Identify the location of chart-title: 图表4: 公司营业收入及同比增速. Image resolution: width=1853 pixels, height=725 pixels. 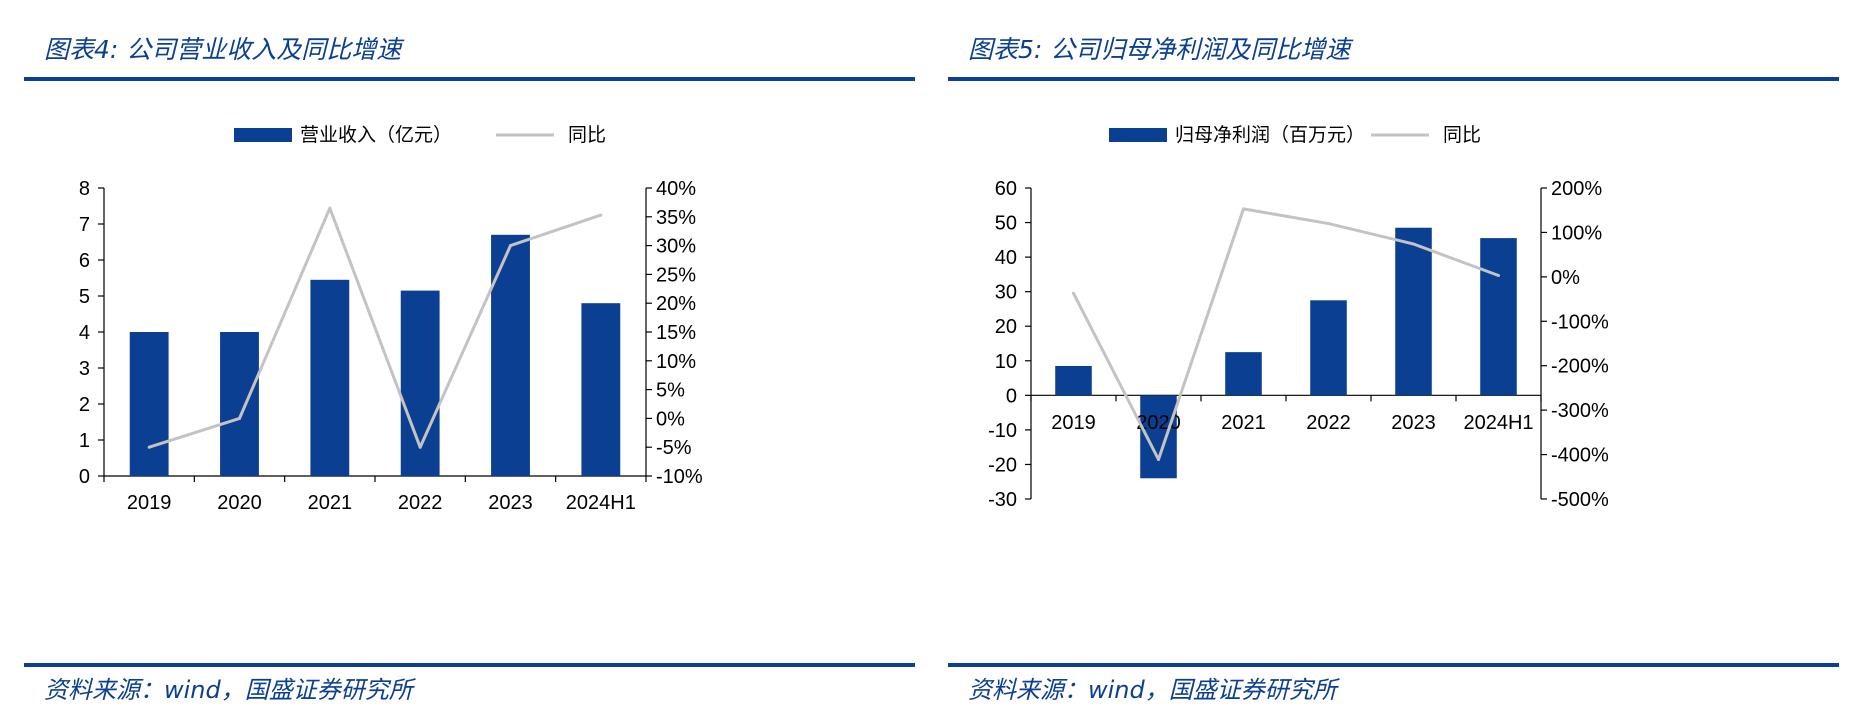
(223, 49).